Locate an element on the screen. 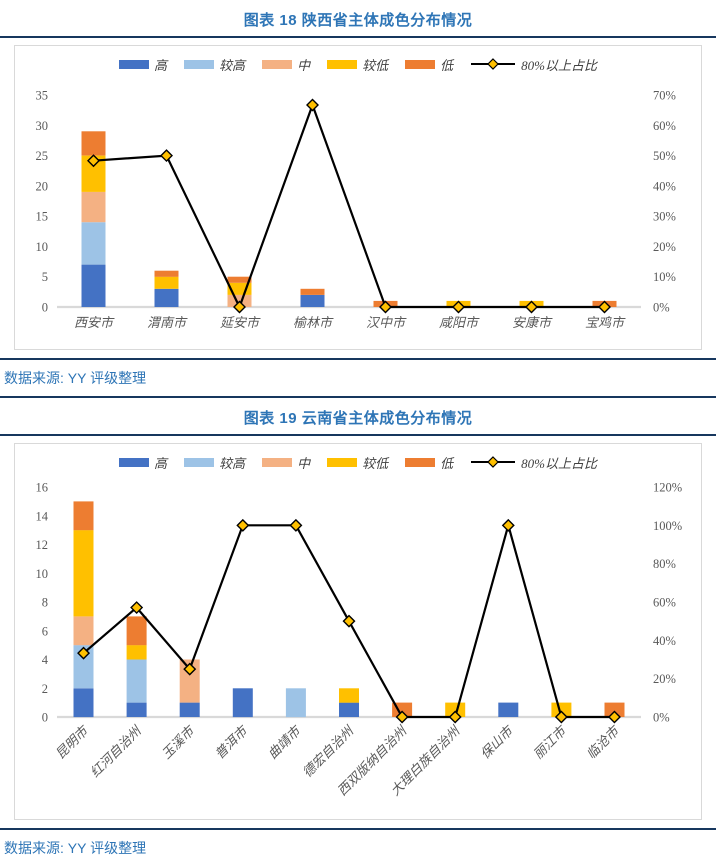  right-axis-tick-label: 60% is located at coordinates (664, 603).